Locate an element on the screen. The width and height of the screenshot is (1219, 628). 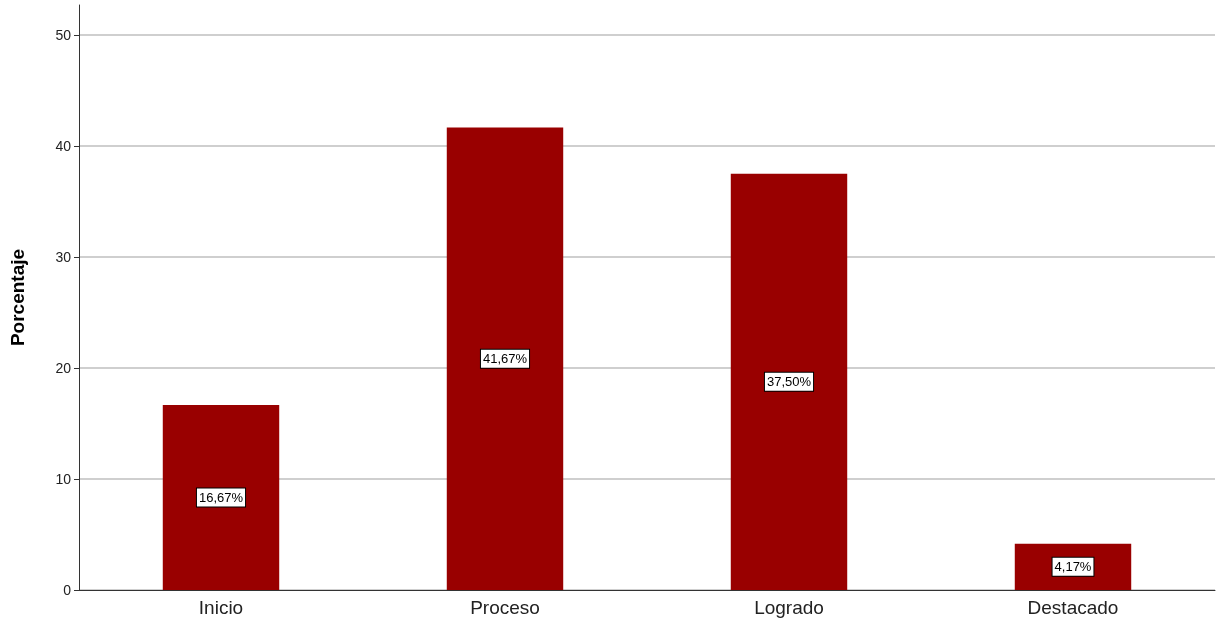
y-tick-label: 20 is located at coordinates (63, 367).